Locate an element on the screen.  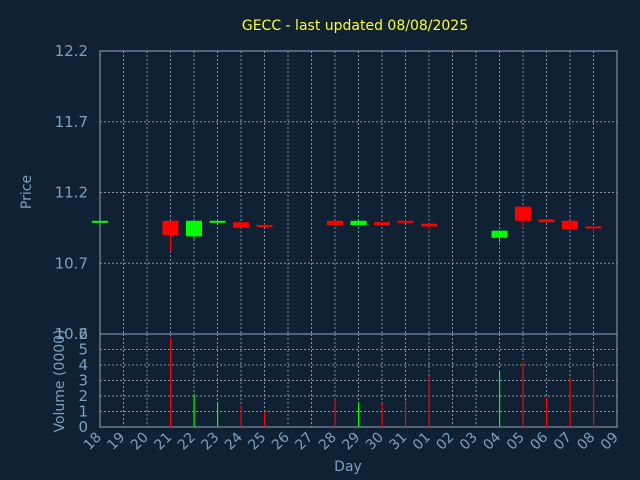
x-tick-label: 05 is located at coordinates (516, 442).